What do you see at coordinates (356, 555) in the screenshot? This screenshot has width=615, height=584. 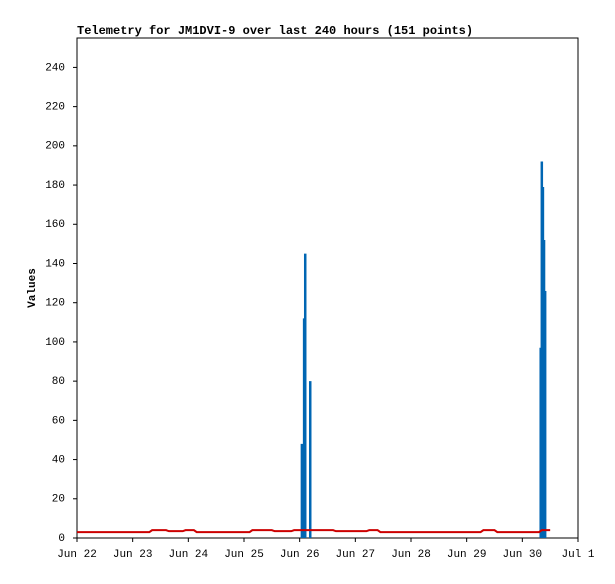 I see `x-tick-label: Jun 27` at bounding box center [356, 555].